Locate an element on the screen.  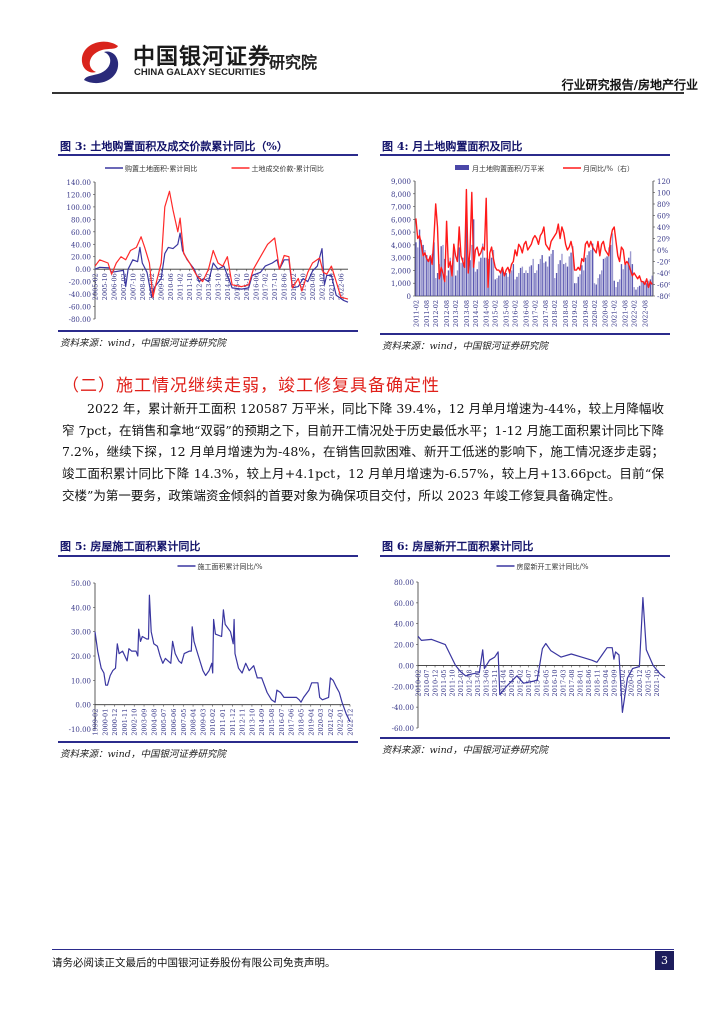
x-tick-label: 2016-07 is located at coordinates (282, 722).